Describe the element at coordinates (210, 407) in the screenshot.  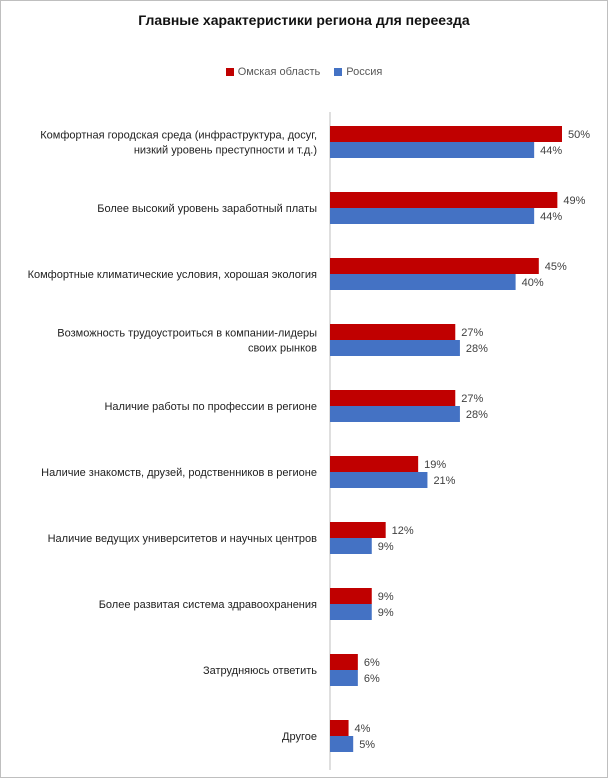
I see `category-label: Наличие работы по профессии в регионе` at that location.